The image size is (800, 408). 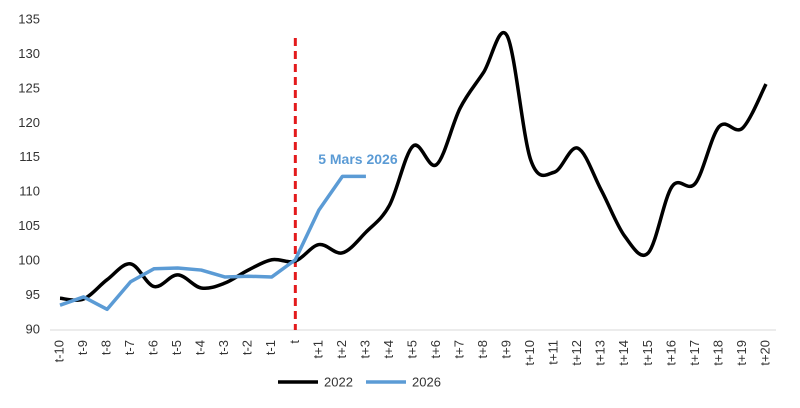 I want to click on x-tick-label: t-9, so click(x=82, y=347).